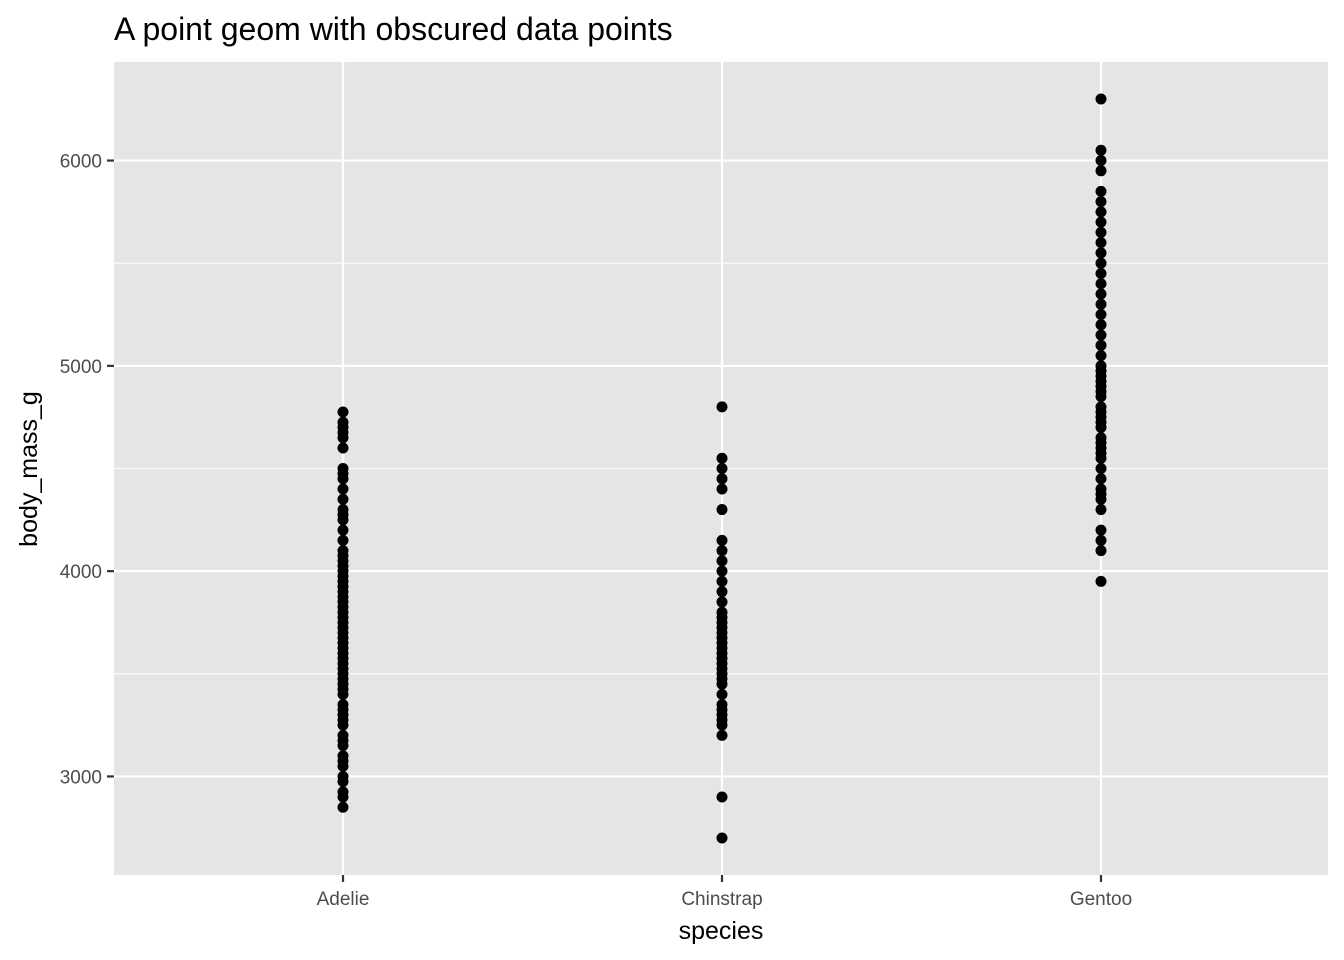 The height and width of the screenshot is (960, 1344). I want to click on y-axis-title: body_mass_g, so click(29, 469).